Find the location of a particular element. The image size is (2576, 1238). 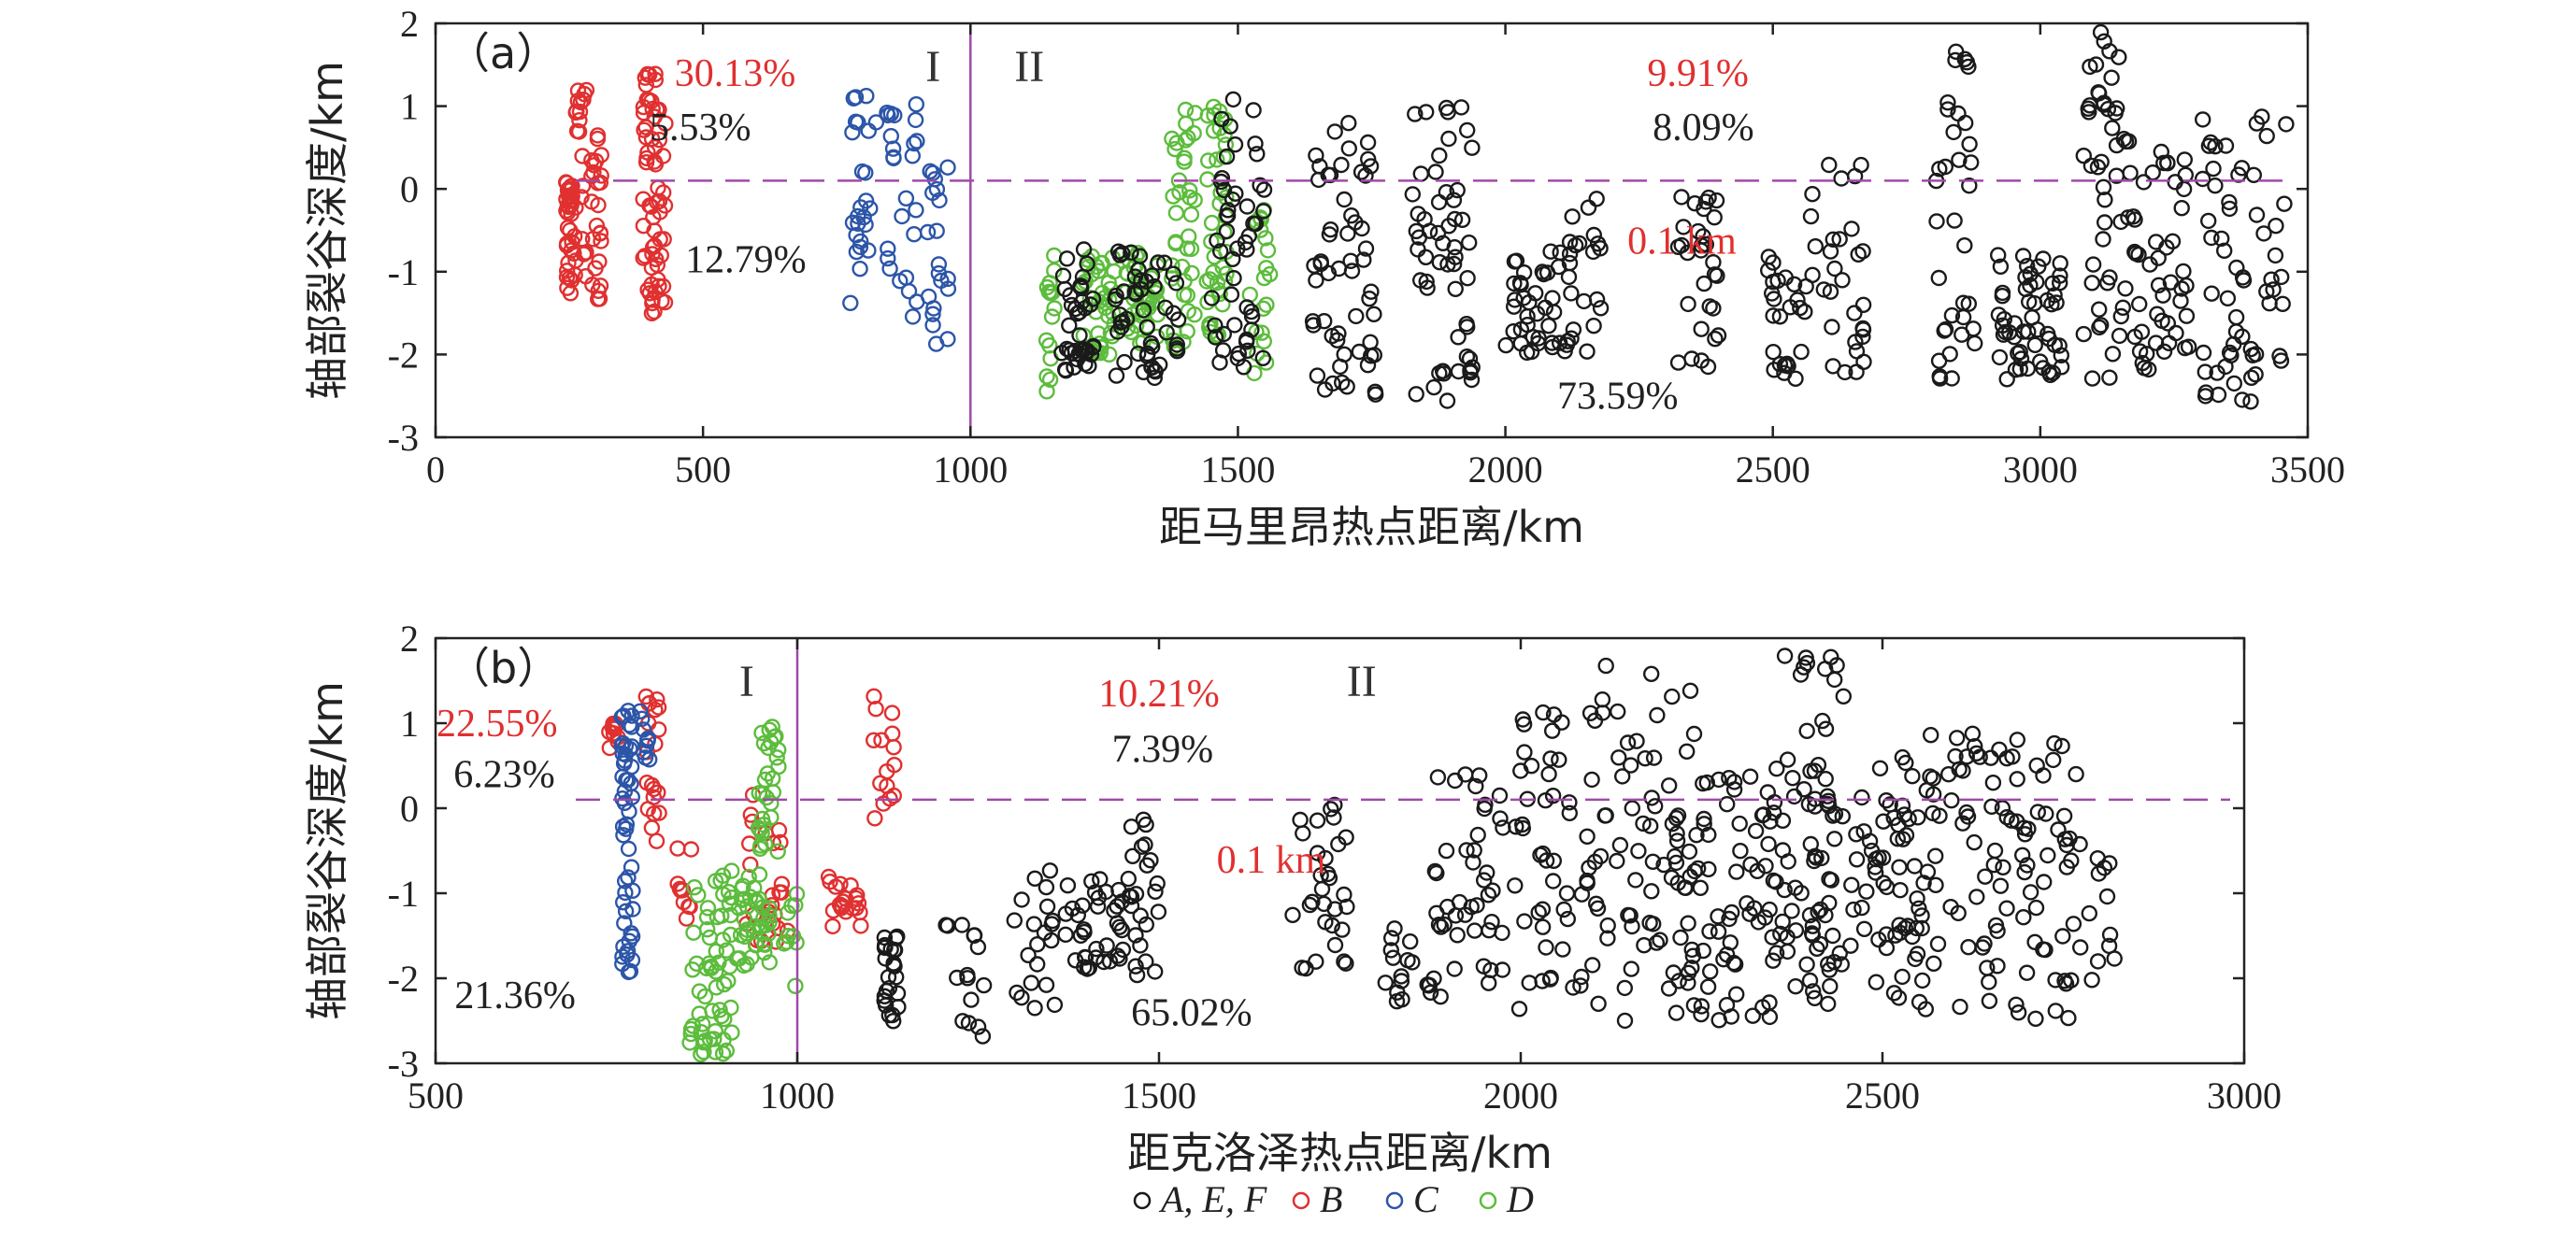

x-tick-label: 1000 is located at coordinates (797, 1095).